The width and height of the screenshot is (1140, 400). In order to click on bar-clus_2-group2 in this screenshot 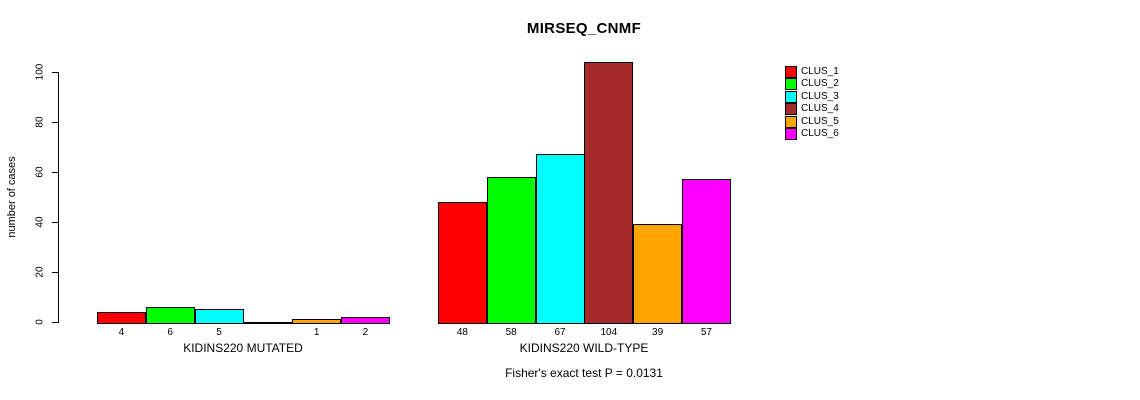, I will do `click(511, 250)`.